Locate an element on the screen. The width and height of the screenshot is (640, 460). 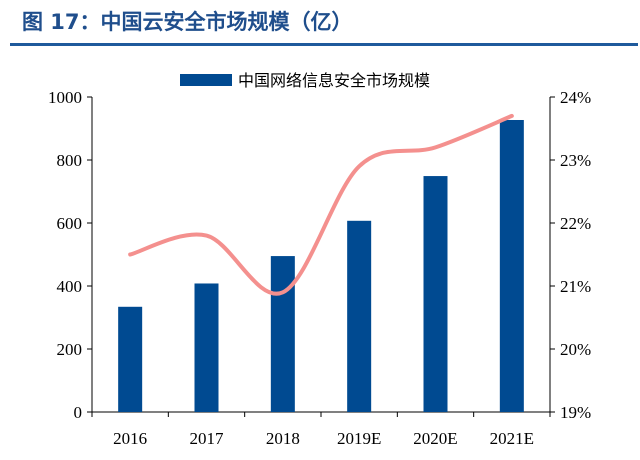
legend-label: 中国网络信息安全市场规模 is located at coordinates (334, 80).